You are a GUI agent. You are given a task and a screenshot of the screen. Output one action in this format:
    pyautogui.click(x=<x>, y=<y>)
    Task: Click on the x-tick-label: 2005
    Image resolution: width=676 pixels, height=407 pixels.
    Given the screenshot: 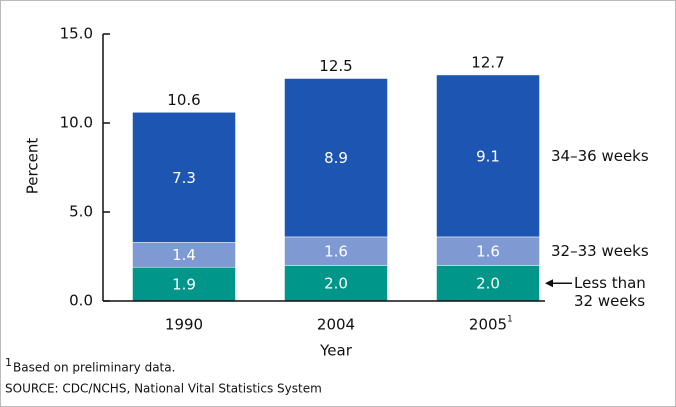 What is the action you would take?
    pyautogui.click(x=488, y=325)
    